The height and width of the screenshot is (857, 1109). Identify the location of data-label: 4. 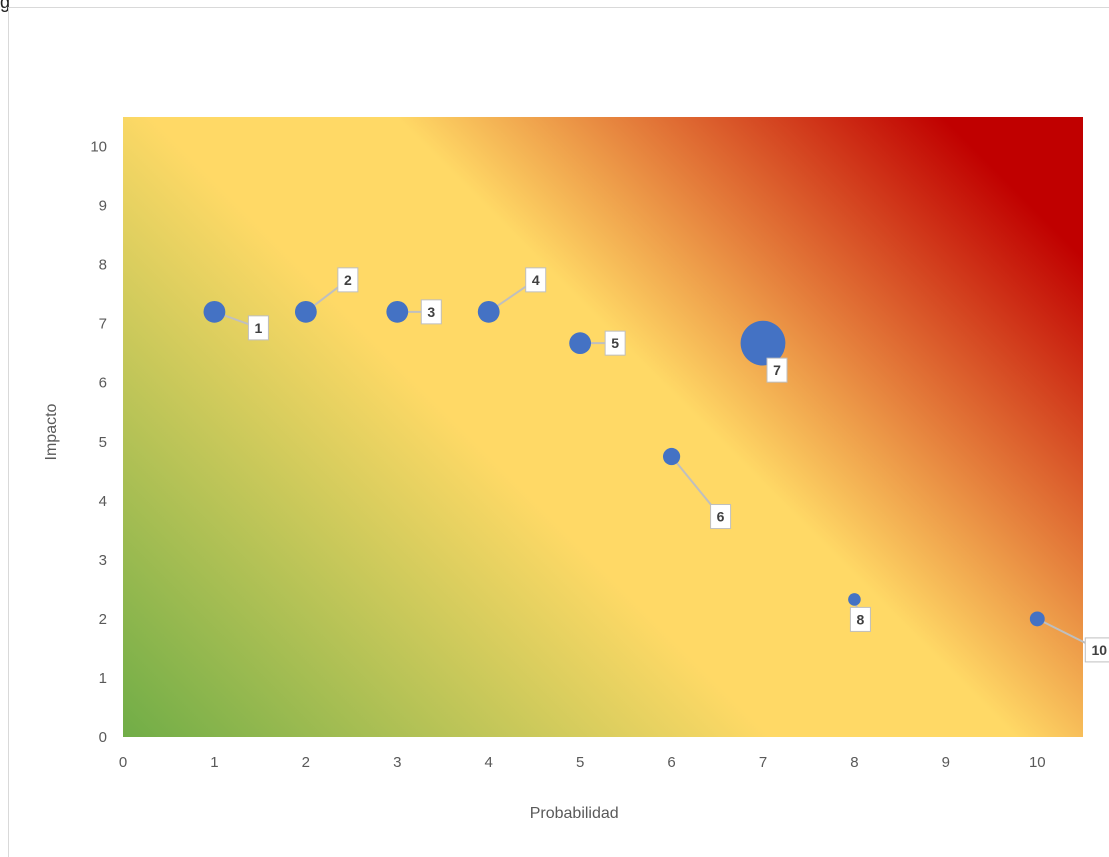
(536, 280).